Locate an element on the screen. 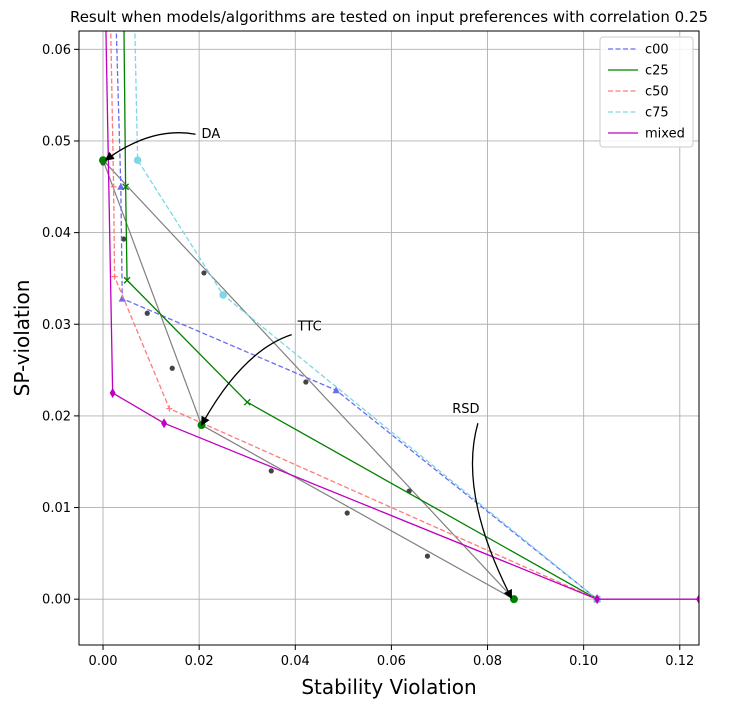 The width and height of the screenshot is (754, 708). x-tick-label: 0.02 is located at coordinates (199, 661).